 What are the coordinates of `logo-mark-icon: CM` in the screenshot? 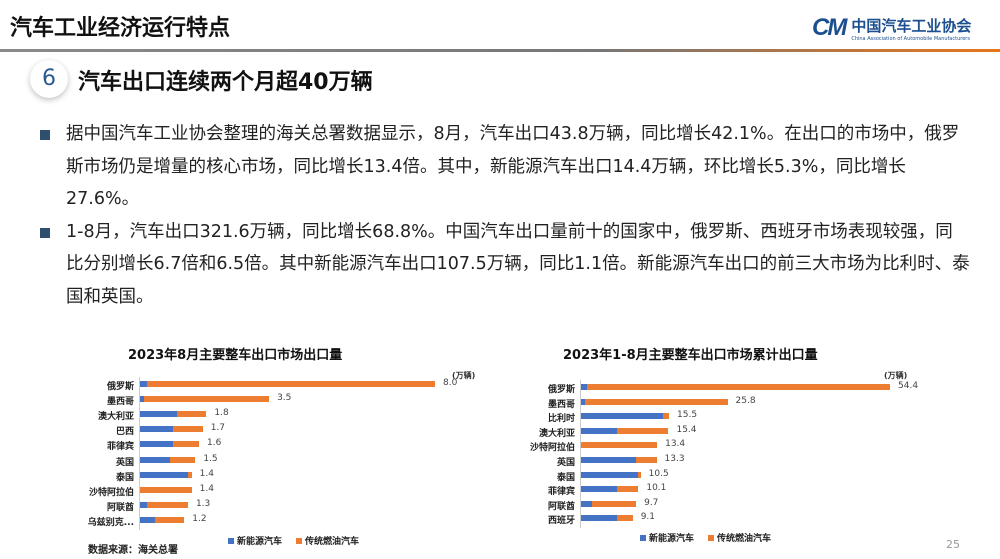 It's located at (829, 27).